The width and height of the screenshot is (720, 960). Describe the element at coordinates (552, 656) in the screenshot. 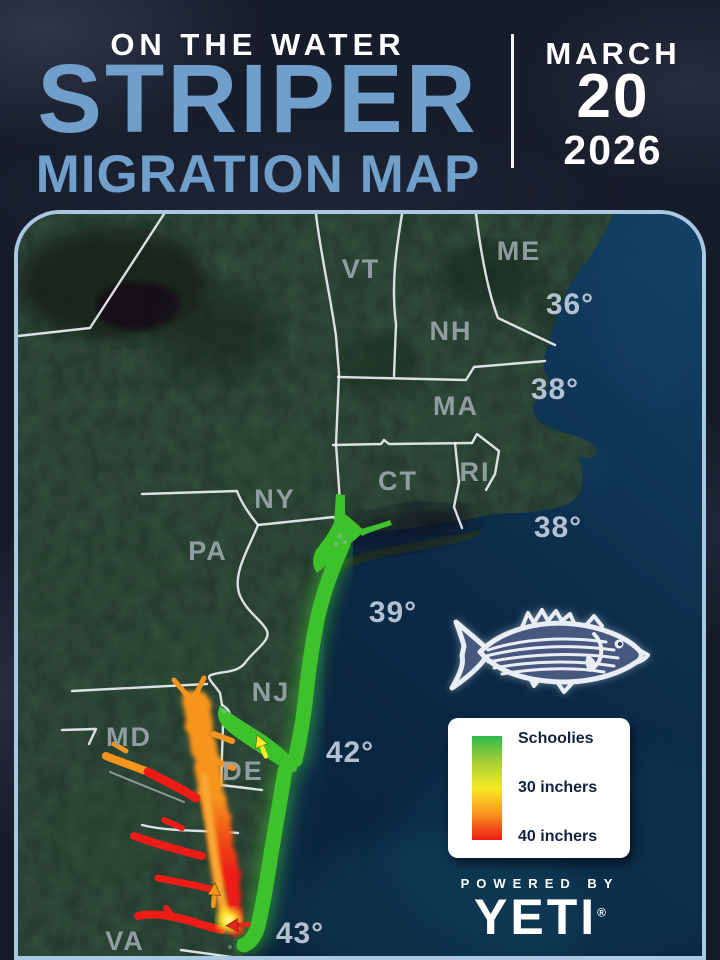

I see `fish-stripes` at that location.